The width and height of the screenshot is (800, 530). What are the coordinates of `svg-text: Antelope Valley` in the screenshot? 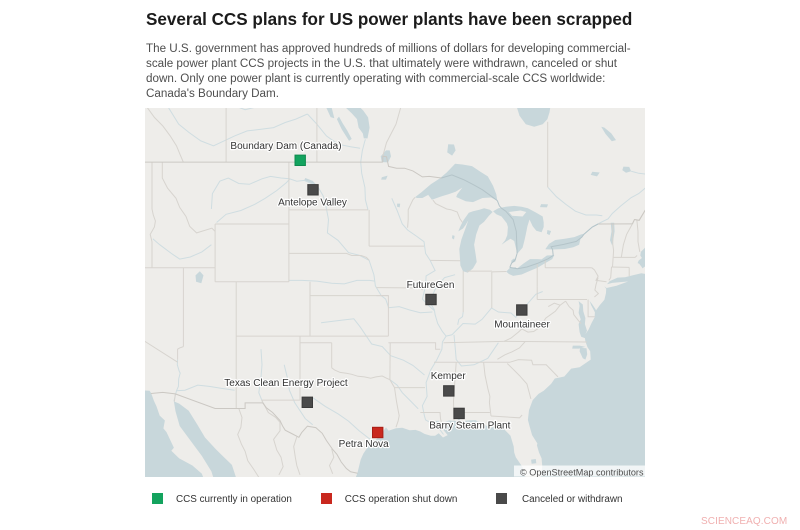 It's located at (312, 203).